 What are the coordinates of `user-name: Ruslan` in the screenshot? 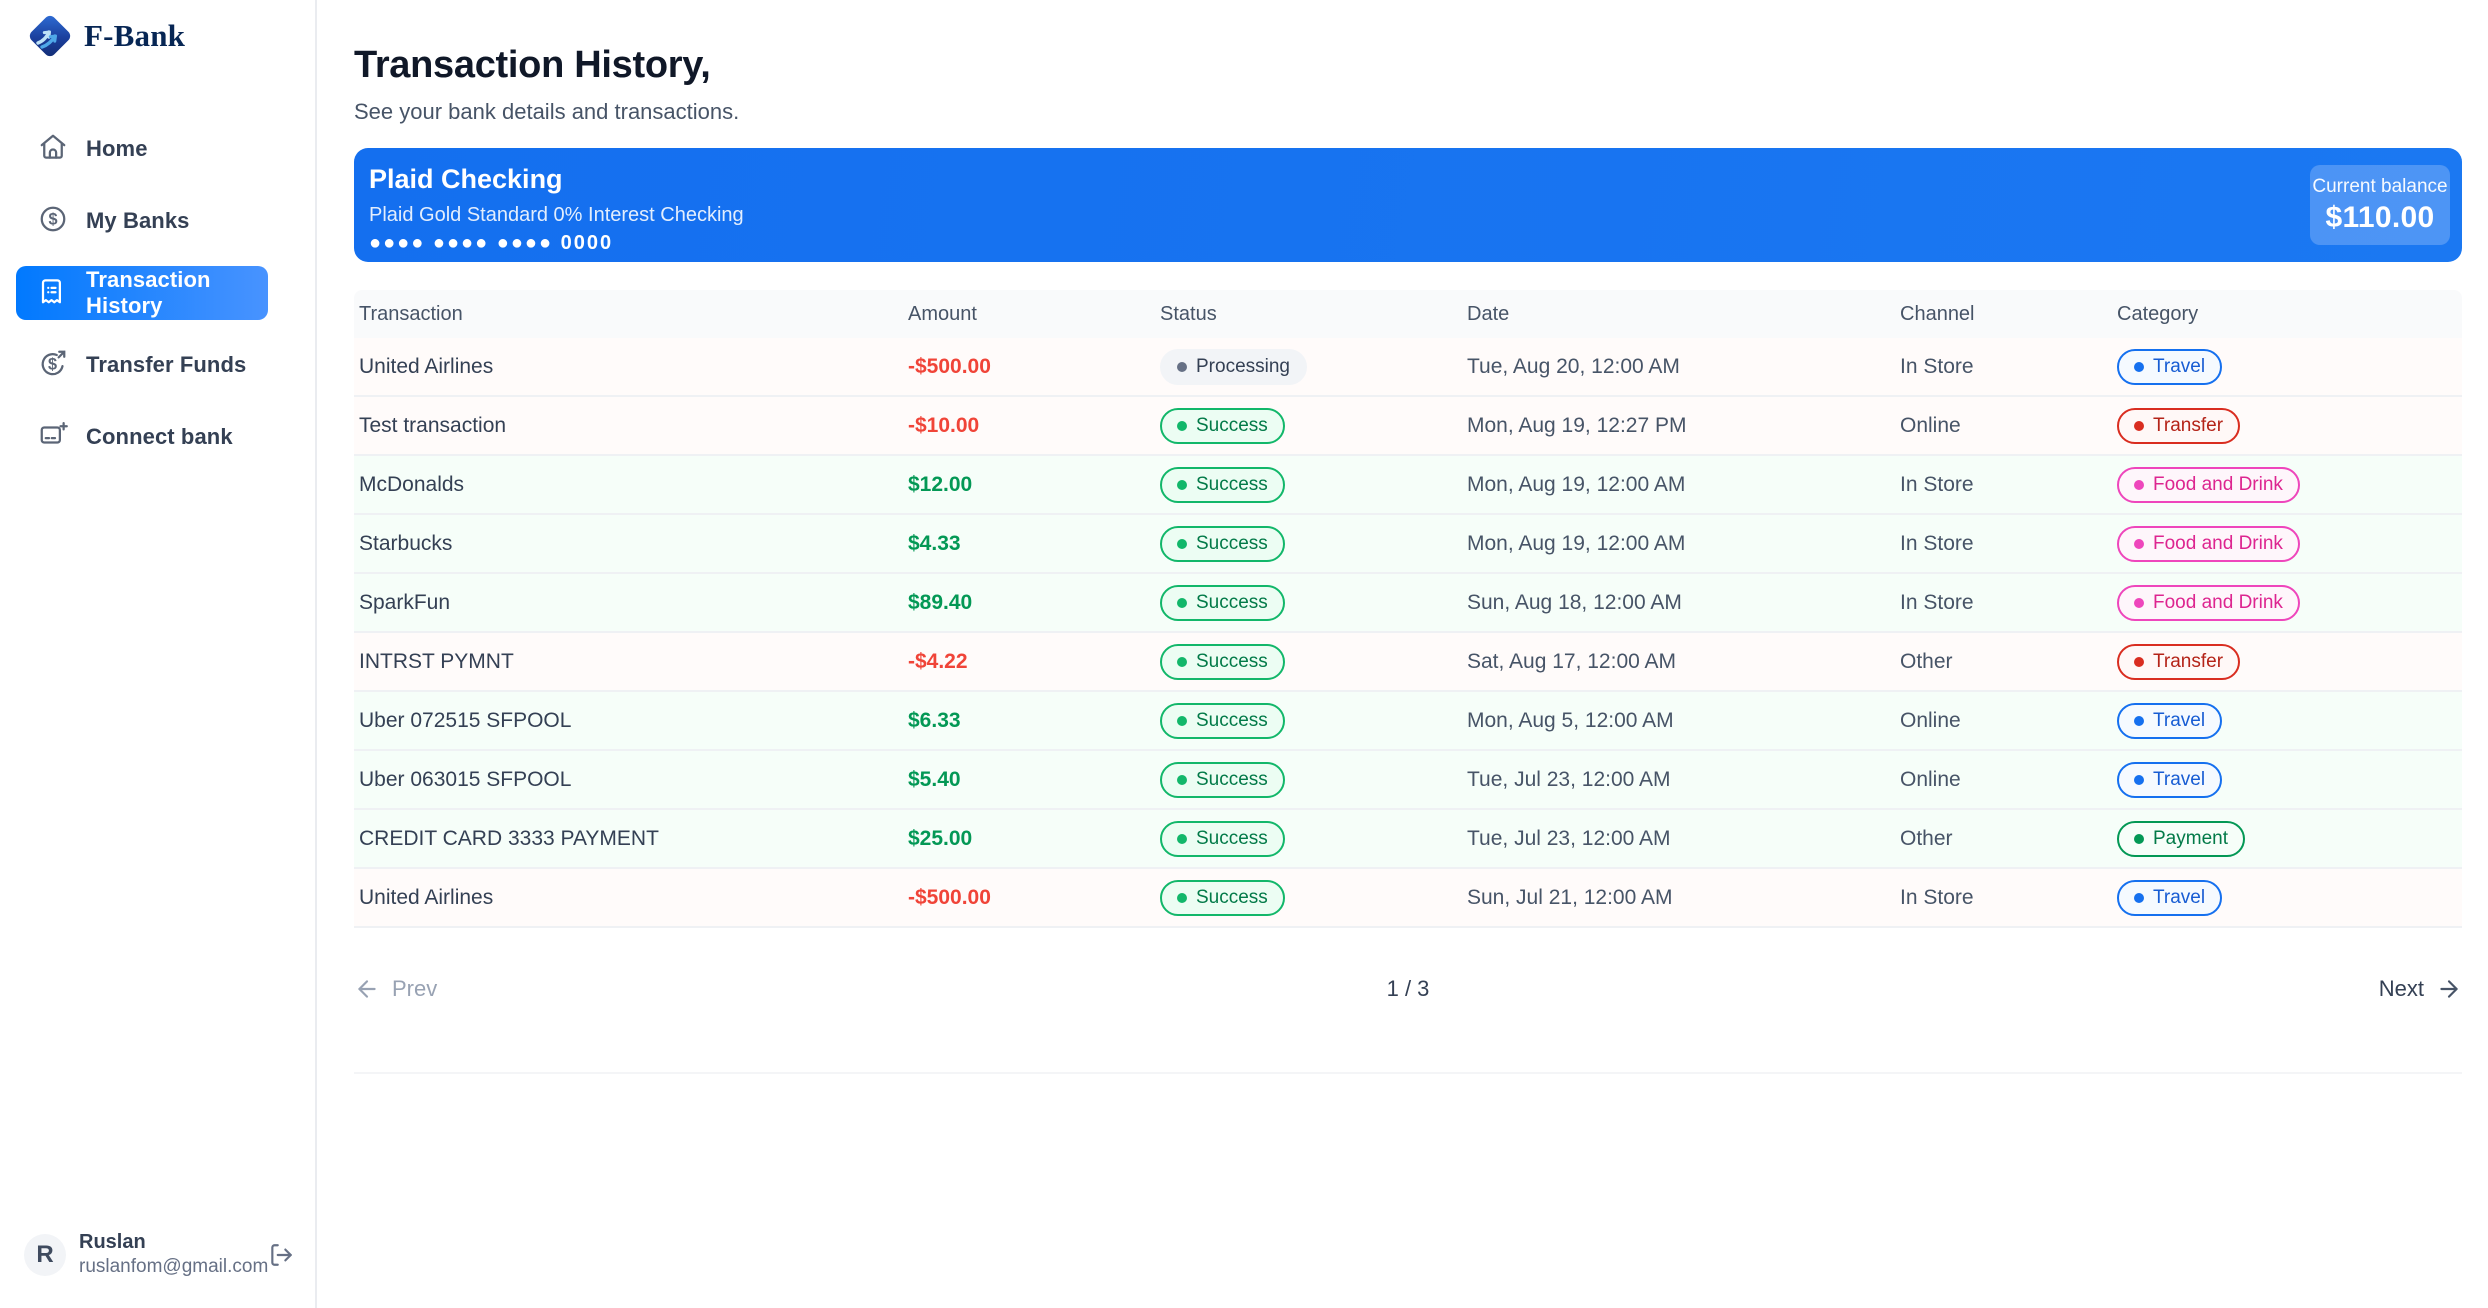 It's located at (112, 1242).